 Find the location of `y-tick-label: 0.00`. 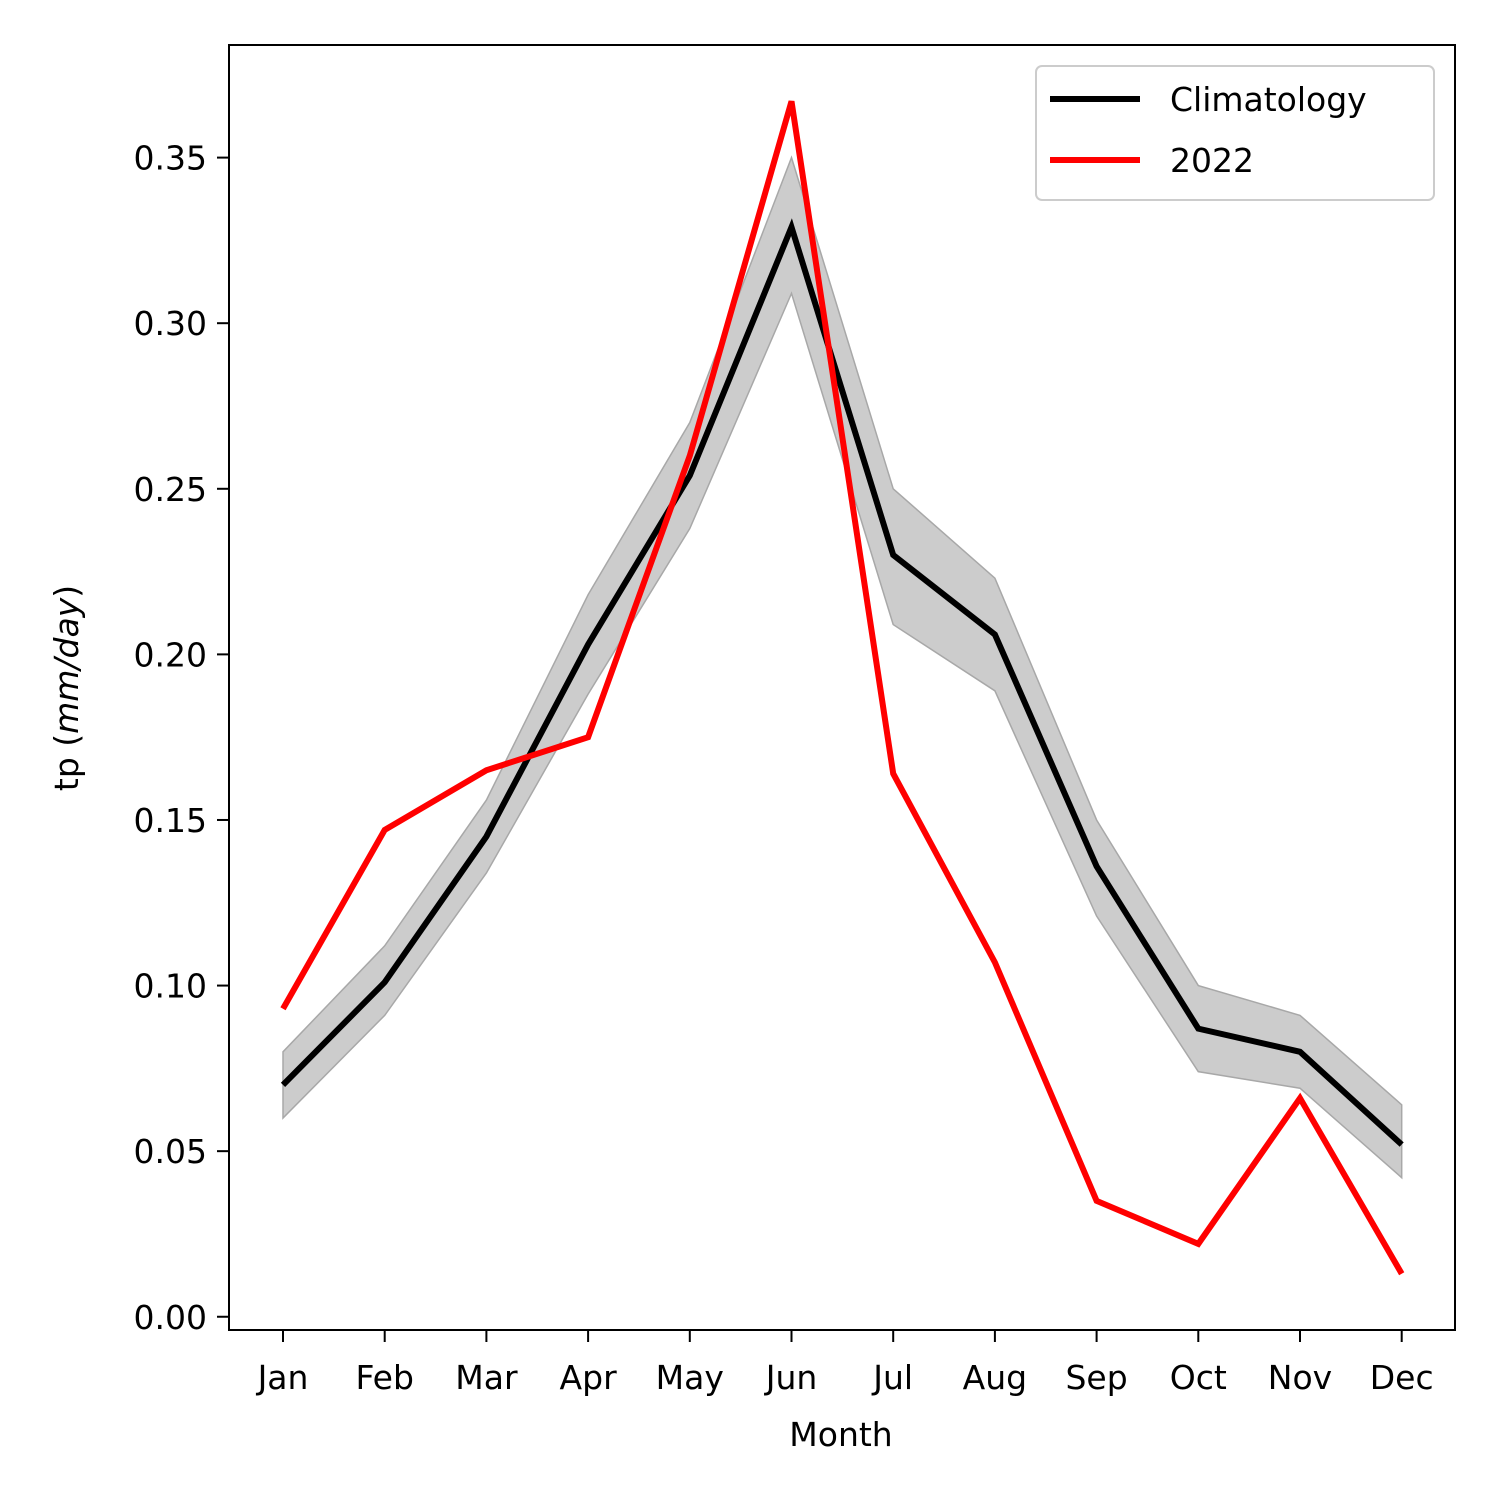

y-tick-label: 0.00 is located at coordinates (170, 1317).